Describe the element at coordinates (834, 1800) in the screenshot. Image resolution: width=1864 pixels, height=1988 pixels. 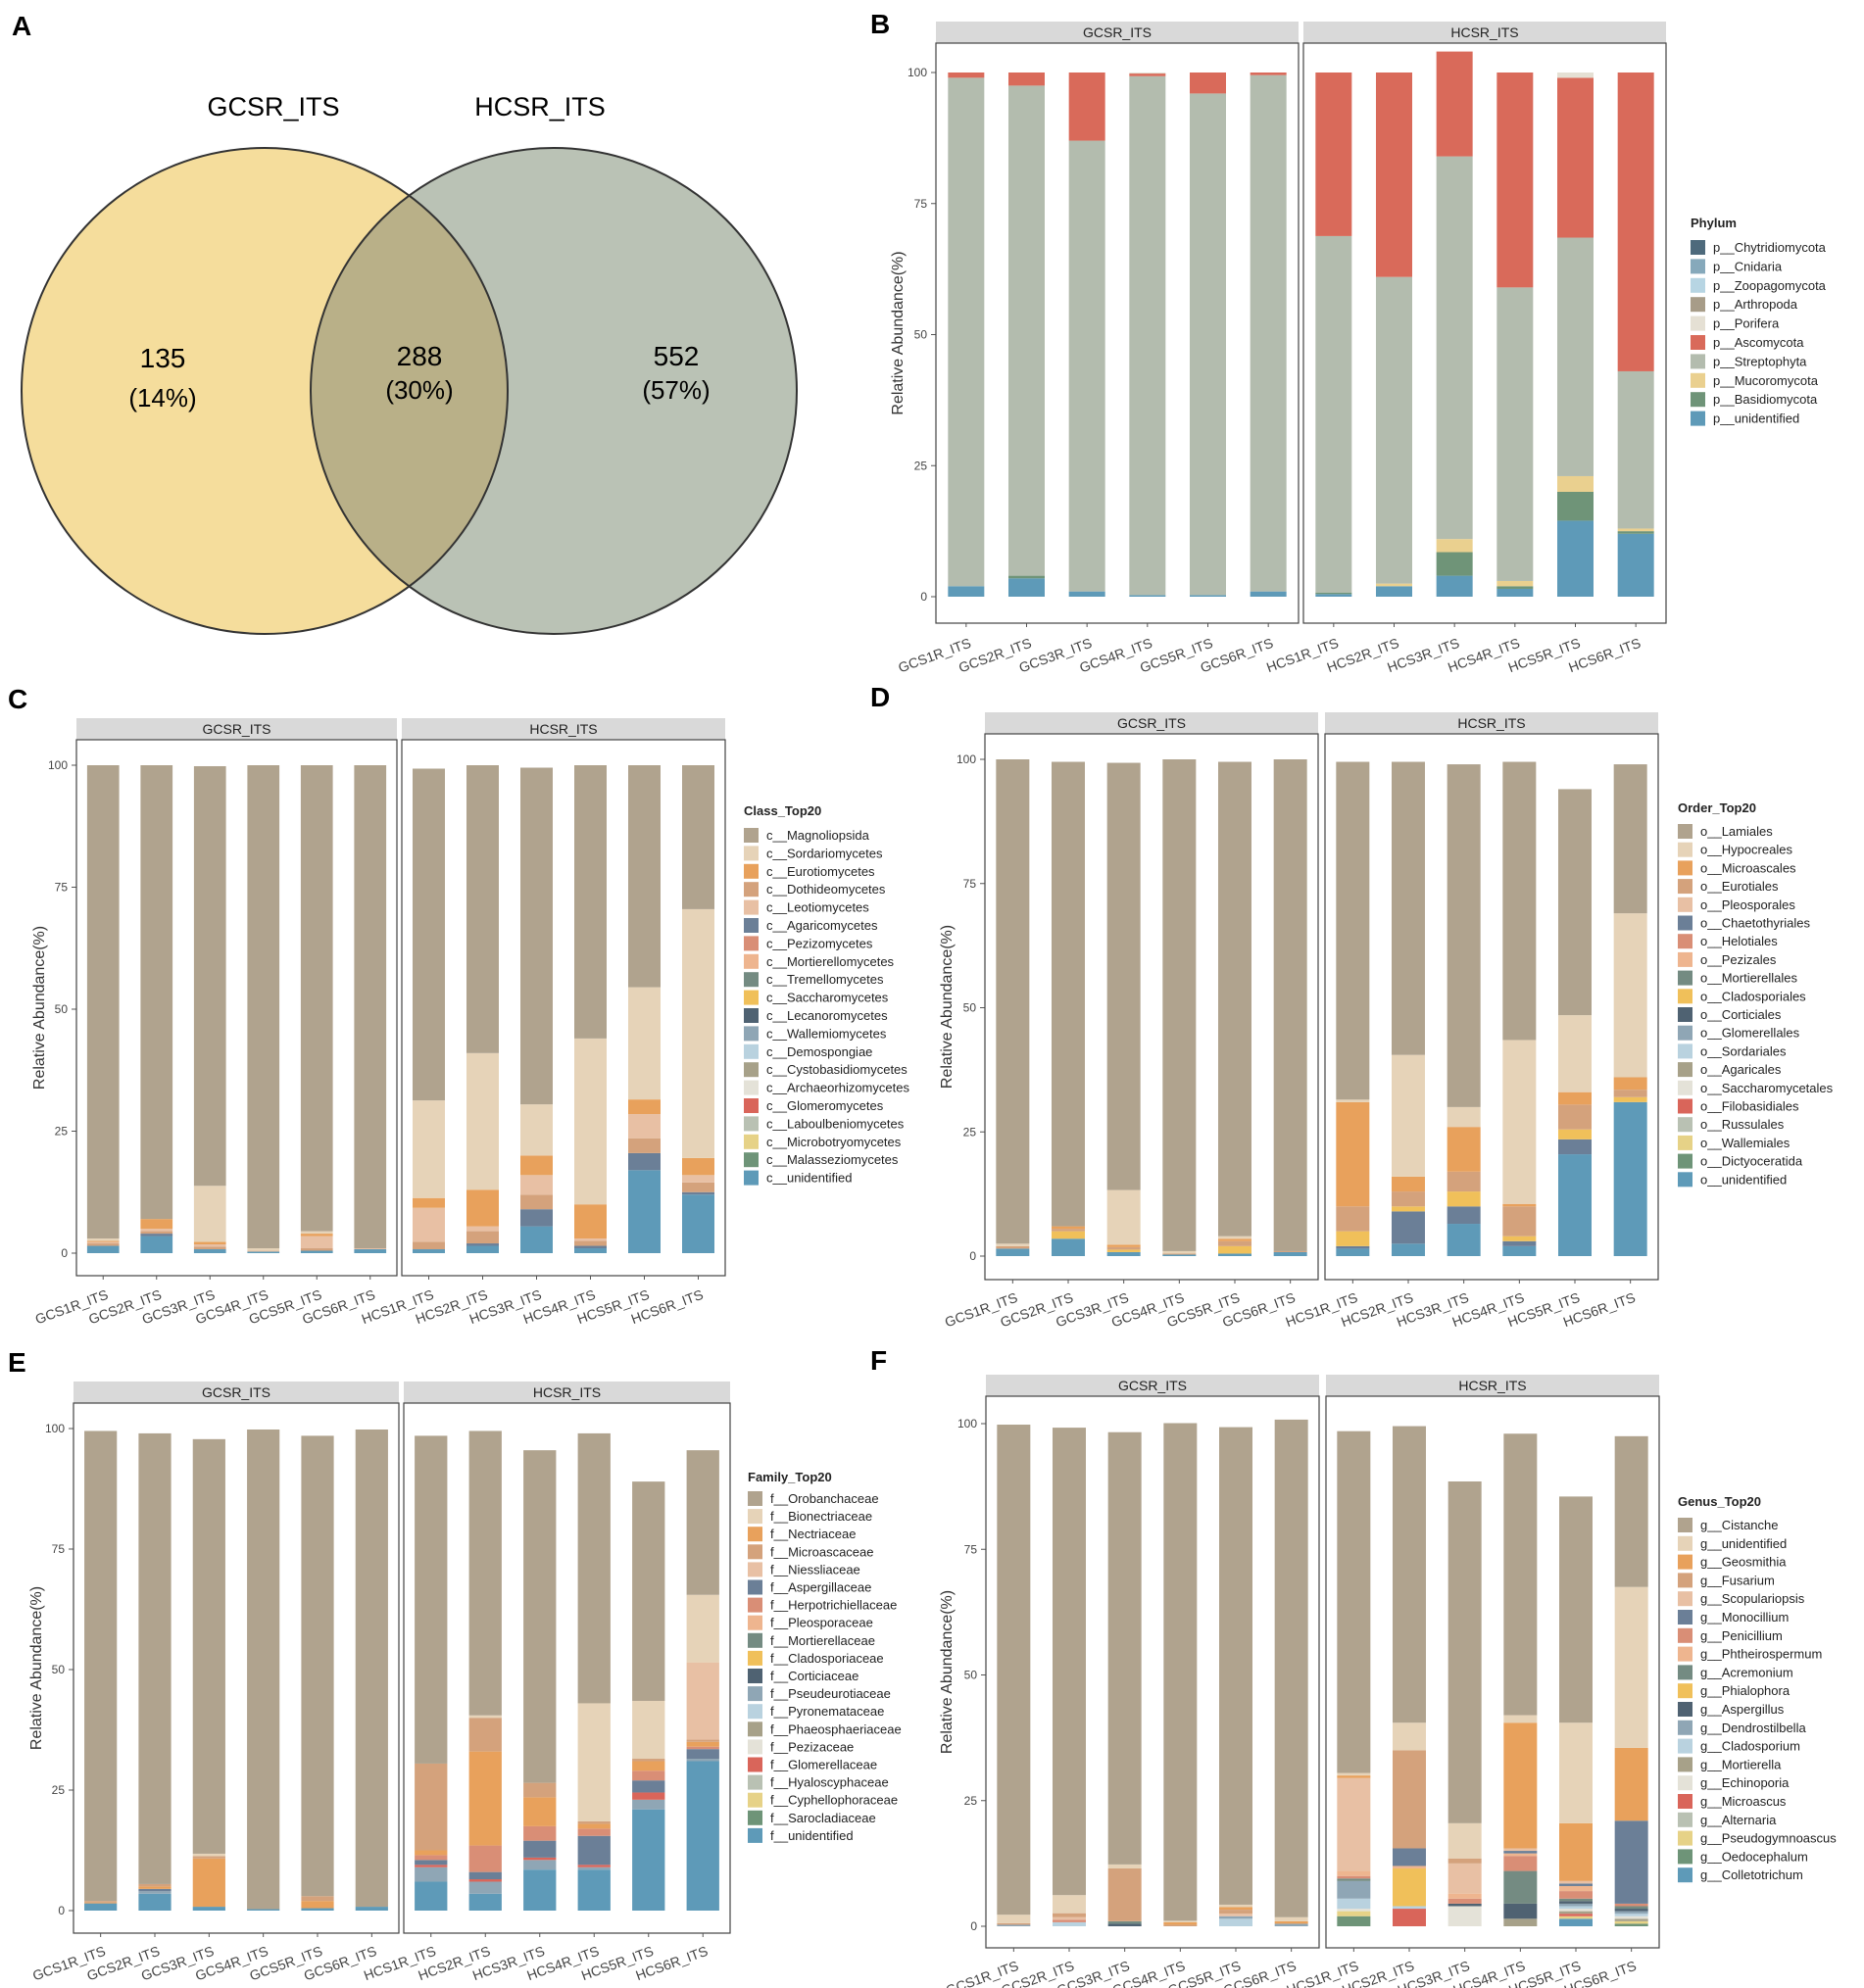
I see `legend-label: f__Cyphellophoraceae` at that location.